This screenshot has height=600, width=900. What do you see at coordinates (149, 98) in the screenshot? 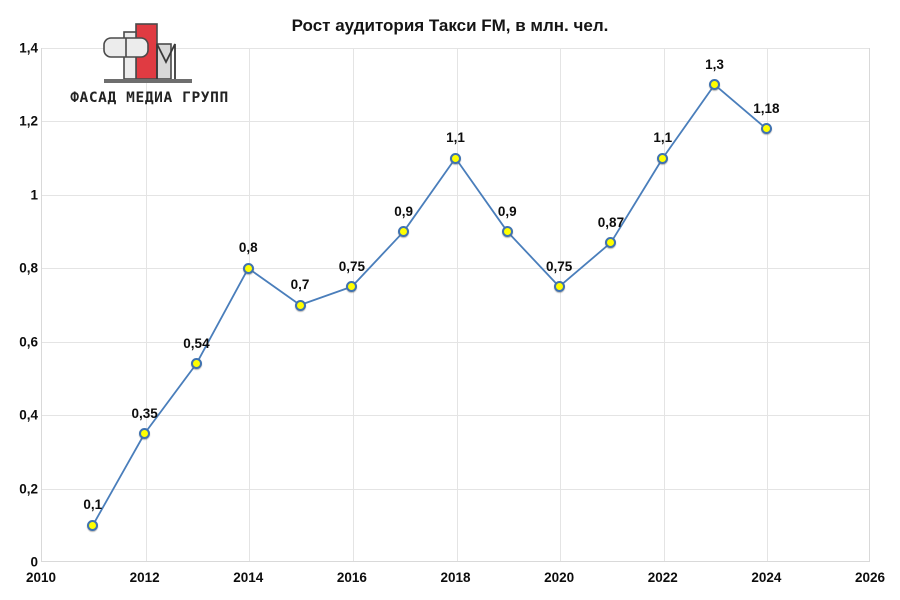
I see `logo-text: ФАСАД МЕДИА ГРУПП` at bounding box center [149, 98].